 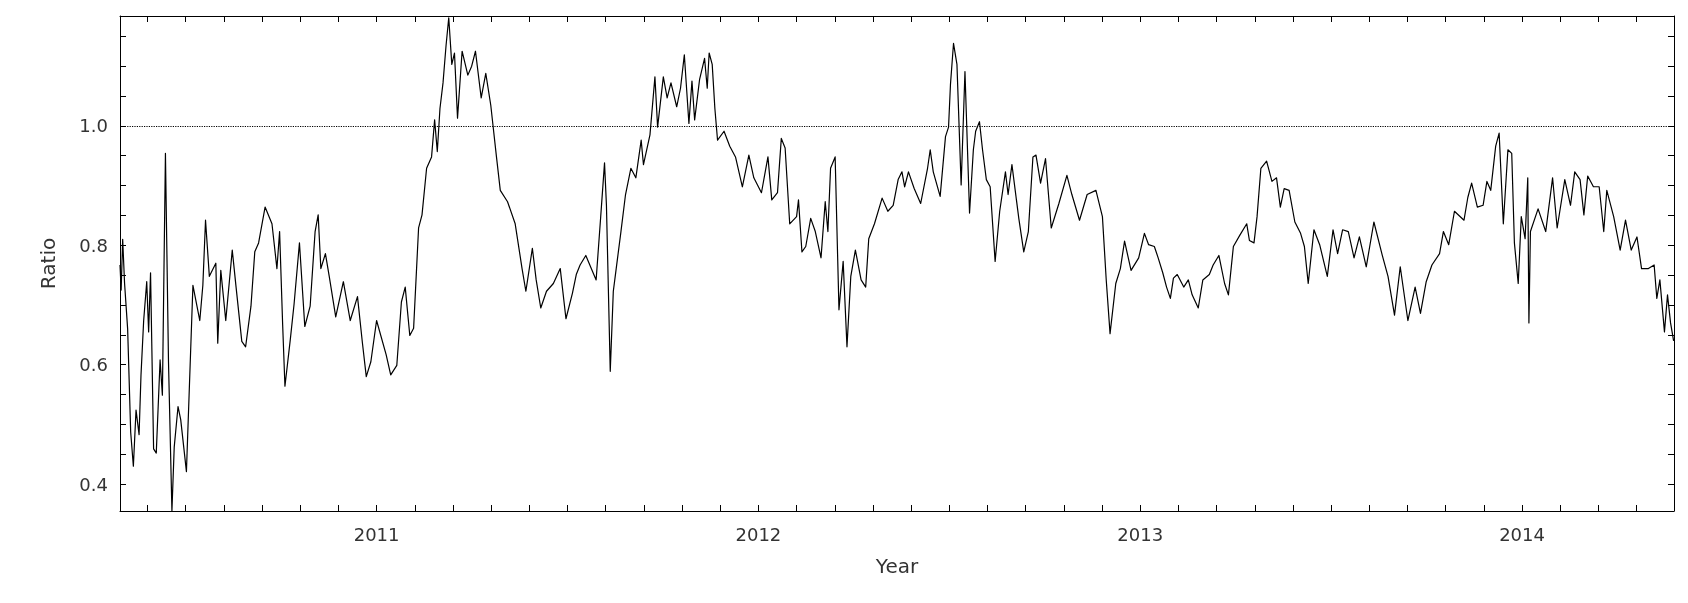 I want to click on x-tick-label: 2014, so click(x=1522, y=534).